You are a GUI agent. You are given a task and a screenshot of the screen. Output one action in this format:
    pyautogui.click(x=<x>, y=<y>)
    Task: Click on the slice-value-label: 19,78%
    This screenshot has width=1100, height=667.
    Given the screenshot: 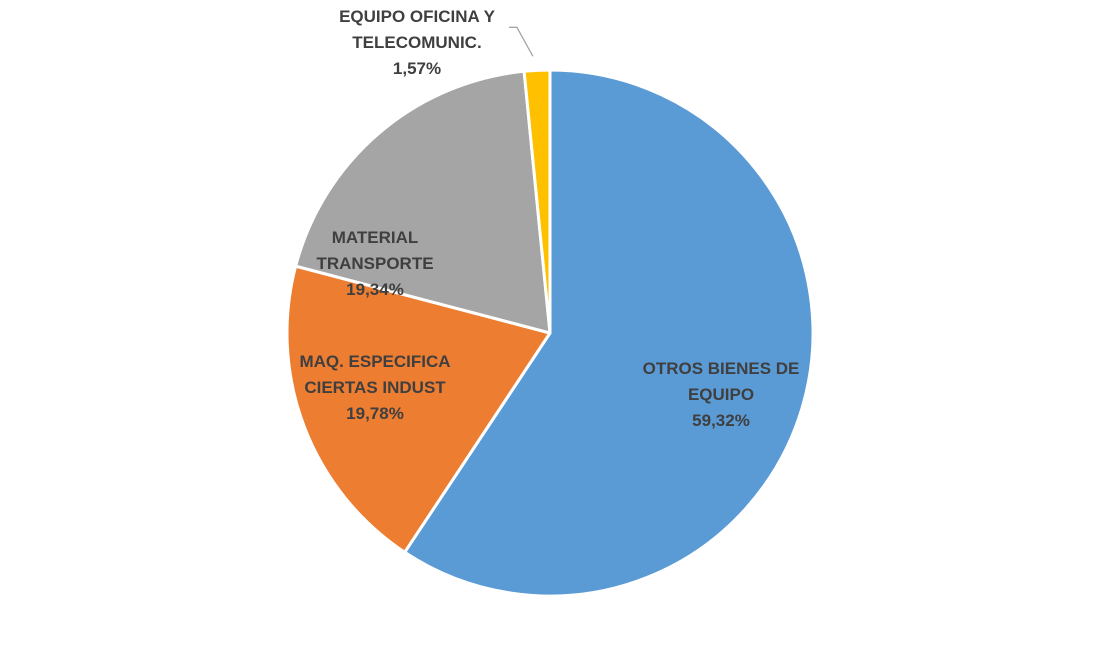 What is the action you would take?
    pyautogui.click(x=375, y=413)
    